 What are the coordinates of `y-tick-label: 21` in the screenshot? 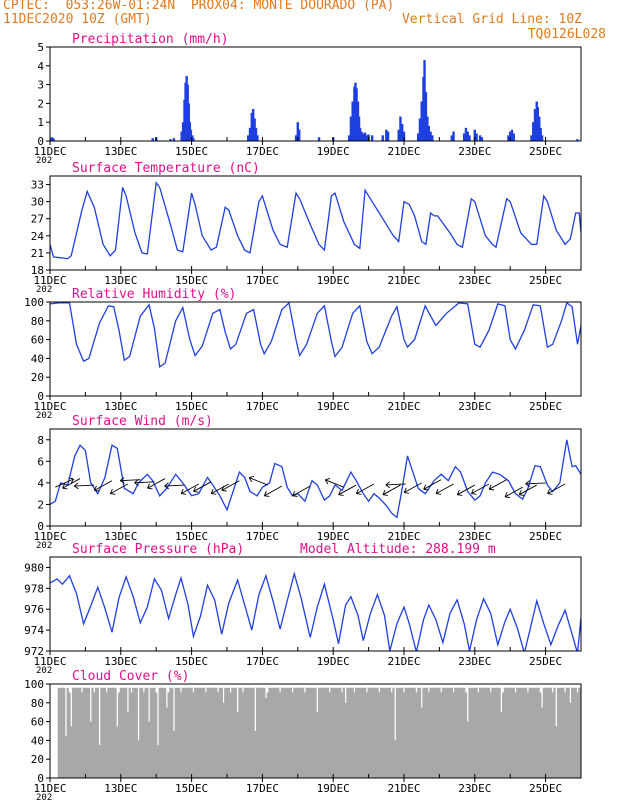 It's located at (37, 253).